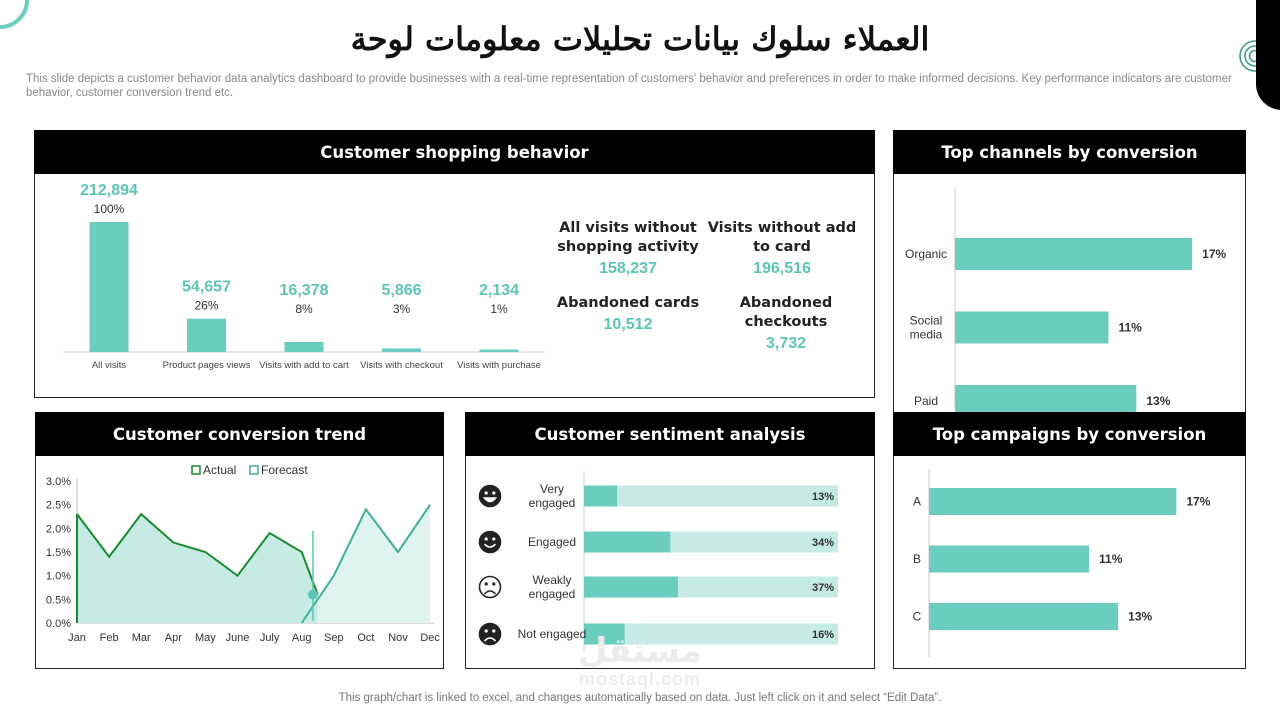 Image resolution: width=1280 pixels, height=720 pixels. Describe the element at coordinates (402, 309) in the screenshot. I see `bar-percent-label: 3%` at that location.